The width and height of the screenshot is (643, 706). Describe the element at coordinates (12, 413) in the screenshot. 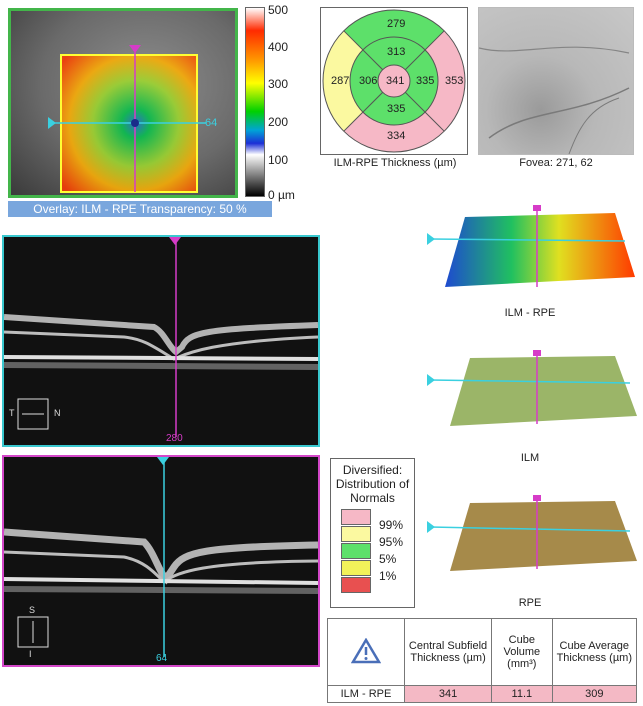

I see `dir-temporal: T` at that location.